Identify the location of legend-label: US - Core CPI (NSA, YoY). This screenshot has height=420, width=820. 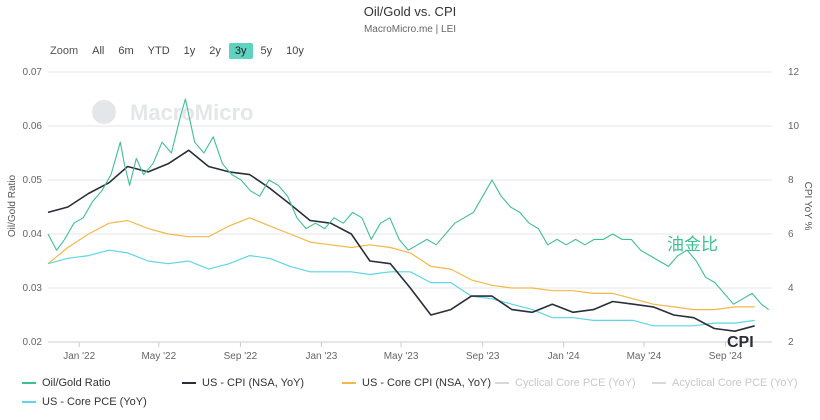
(426, 383).